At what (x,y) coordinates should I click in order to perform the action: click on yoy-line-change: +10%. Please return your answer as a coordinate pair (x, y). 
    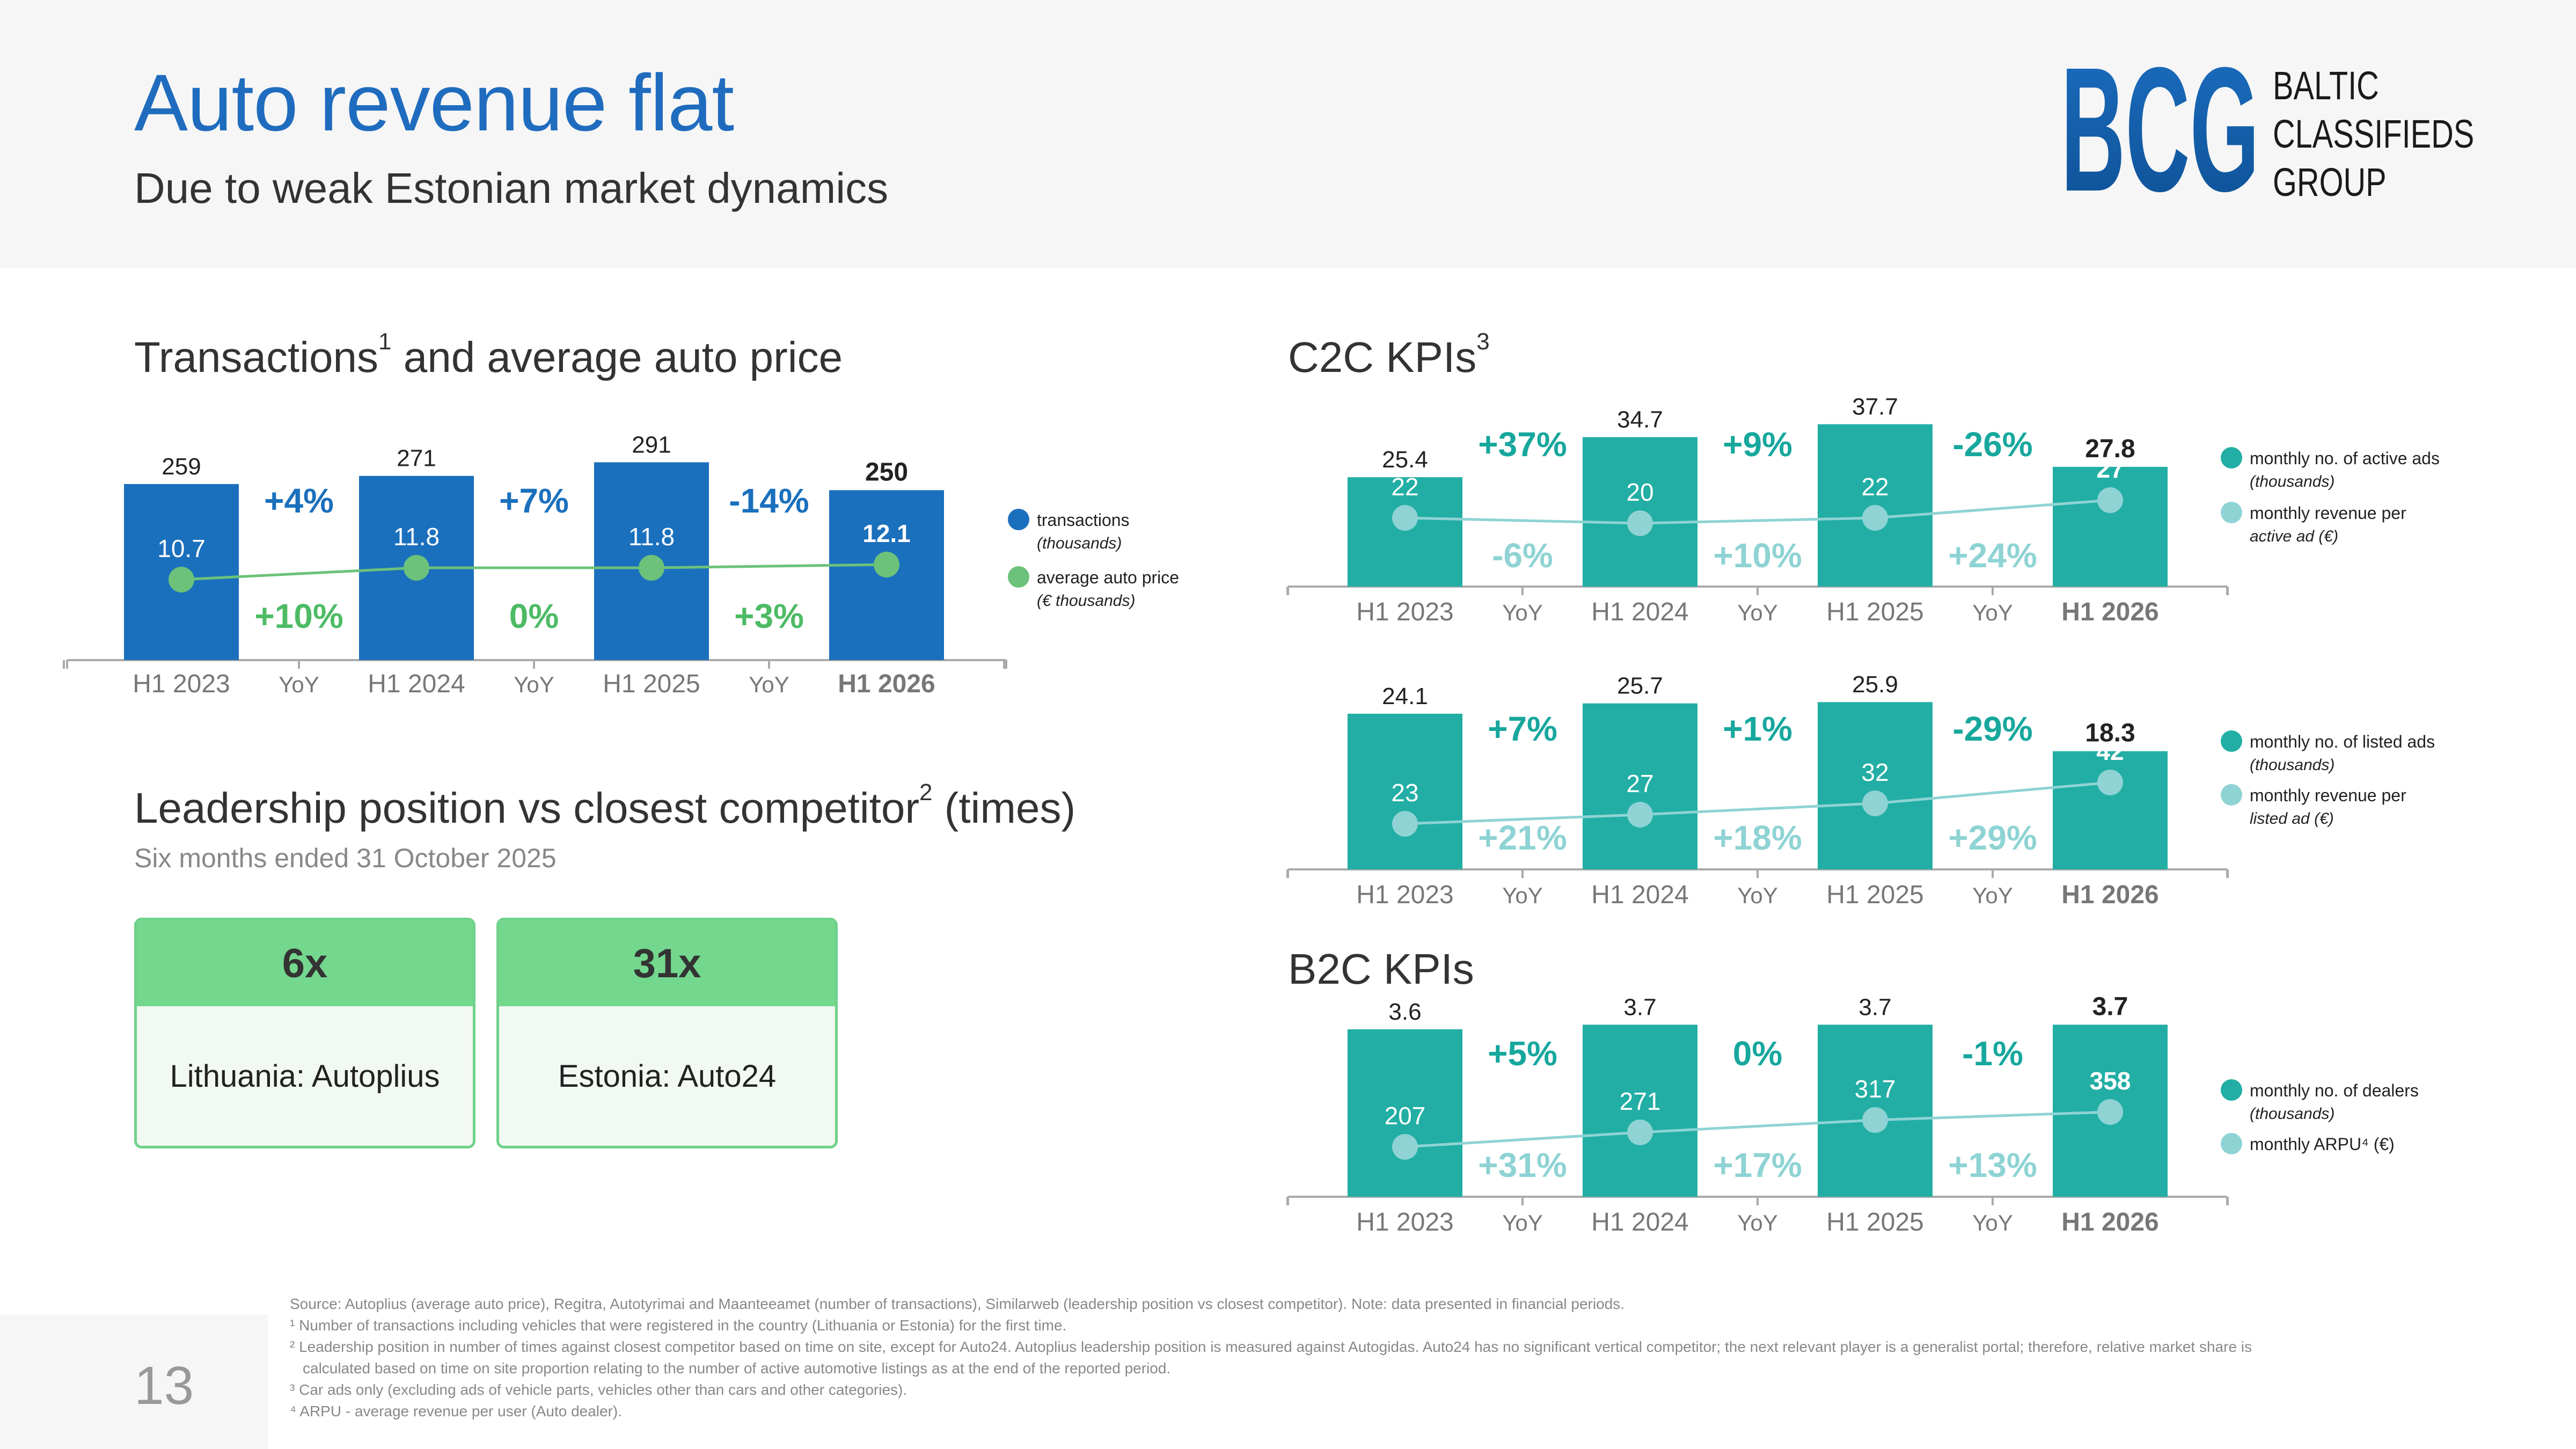
    Looking at the image, I should click on (1757, 555).